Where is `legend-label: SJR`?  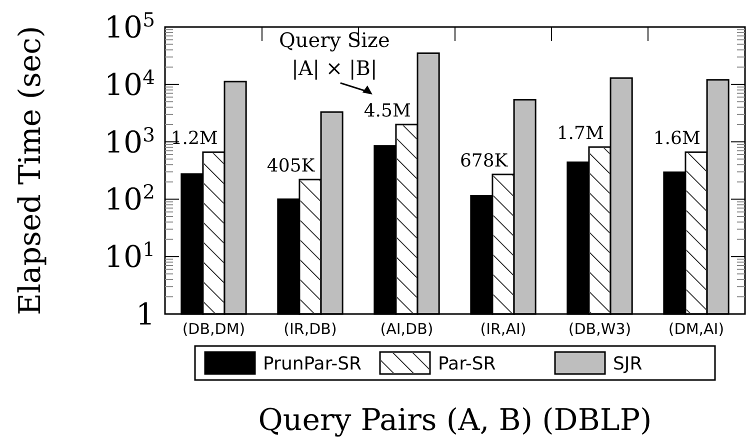 legend-label: SJR is located at coordinates (627, 363).